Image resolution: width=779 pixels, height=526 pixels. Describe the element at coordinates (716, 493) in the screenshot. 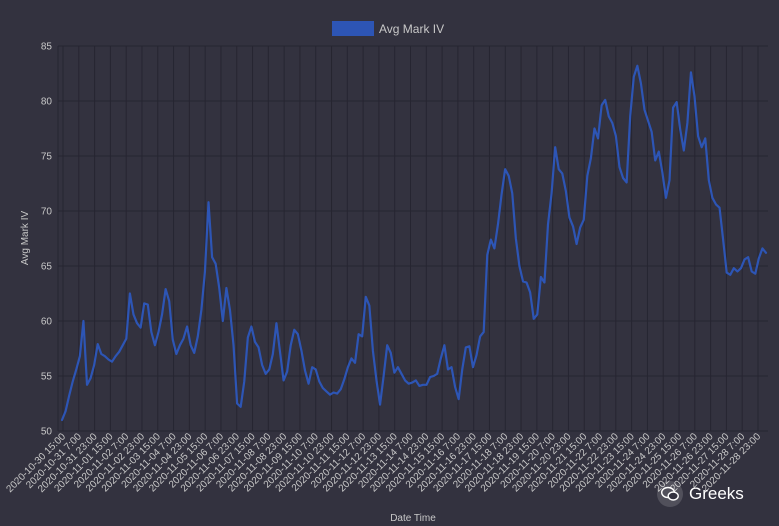

I see `watermark-text: Greeks` at that location.